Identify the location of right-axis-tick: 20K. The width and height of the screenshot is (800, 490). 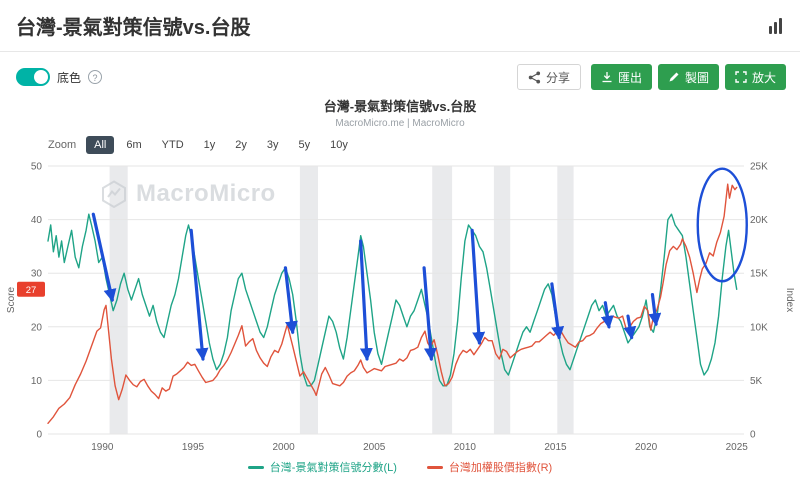
(759, 220).